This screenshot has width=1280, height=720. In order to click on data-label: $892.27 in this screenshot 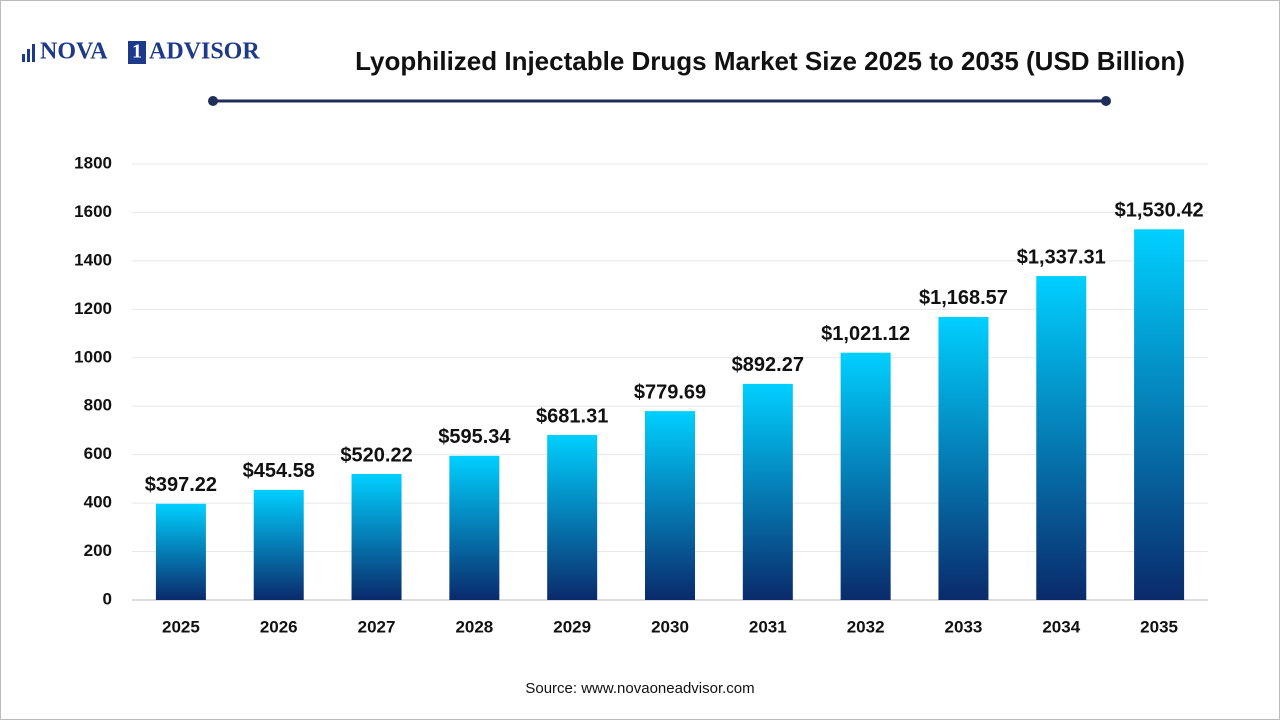, I will do `click(768, 365)`.